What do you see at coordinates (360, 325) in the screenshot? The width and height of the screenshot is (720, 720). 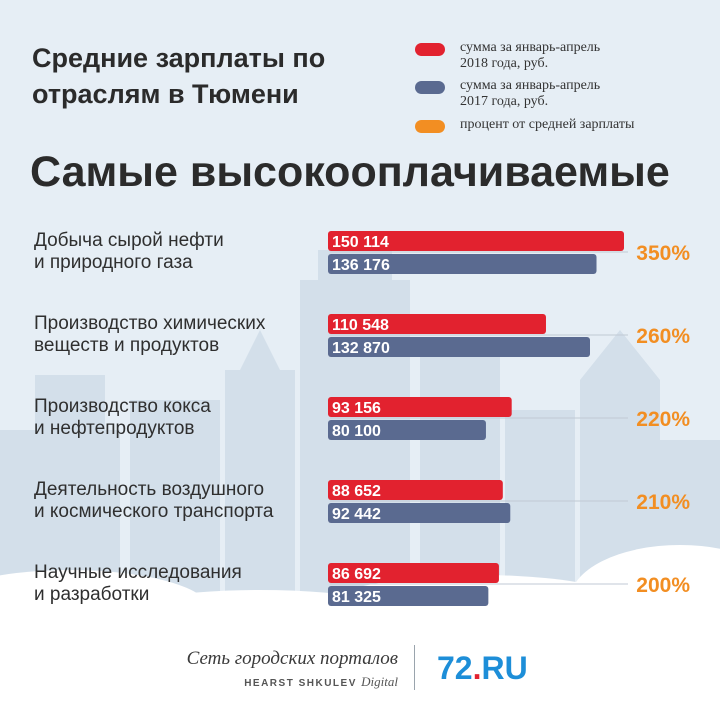 I see `bar-value-label: 110 548` at bounding box center [360, 325].